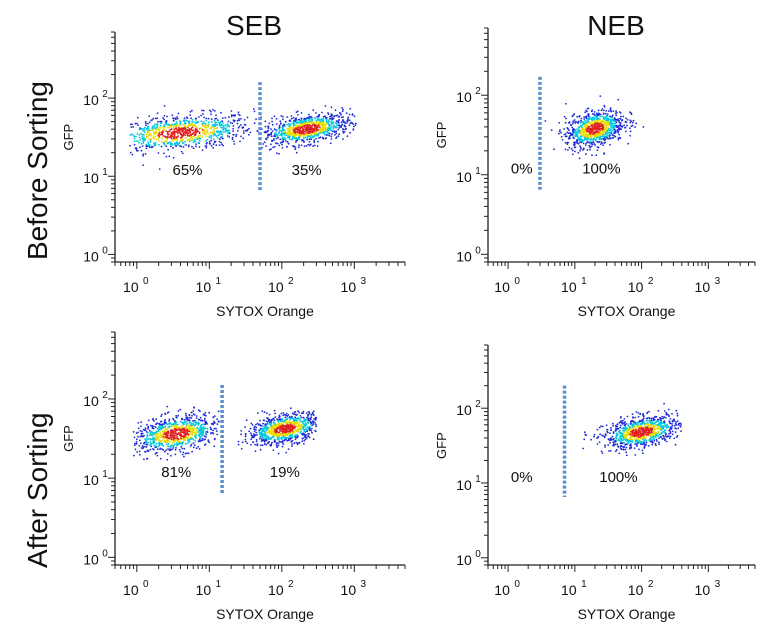  What do you see at coordinates (68, 438) in the screenshot?
I see `y-axis-label: GFP` at bounding box center [68, 438].